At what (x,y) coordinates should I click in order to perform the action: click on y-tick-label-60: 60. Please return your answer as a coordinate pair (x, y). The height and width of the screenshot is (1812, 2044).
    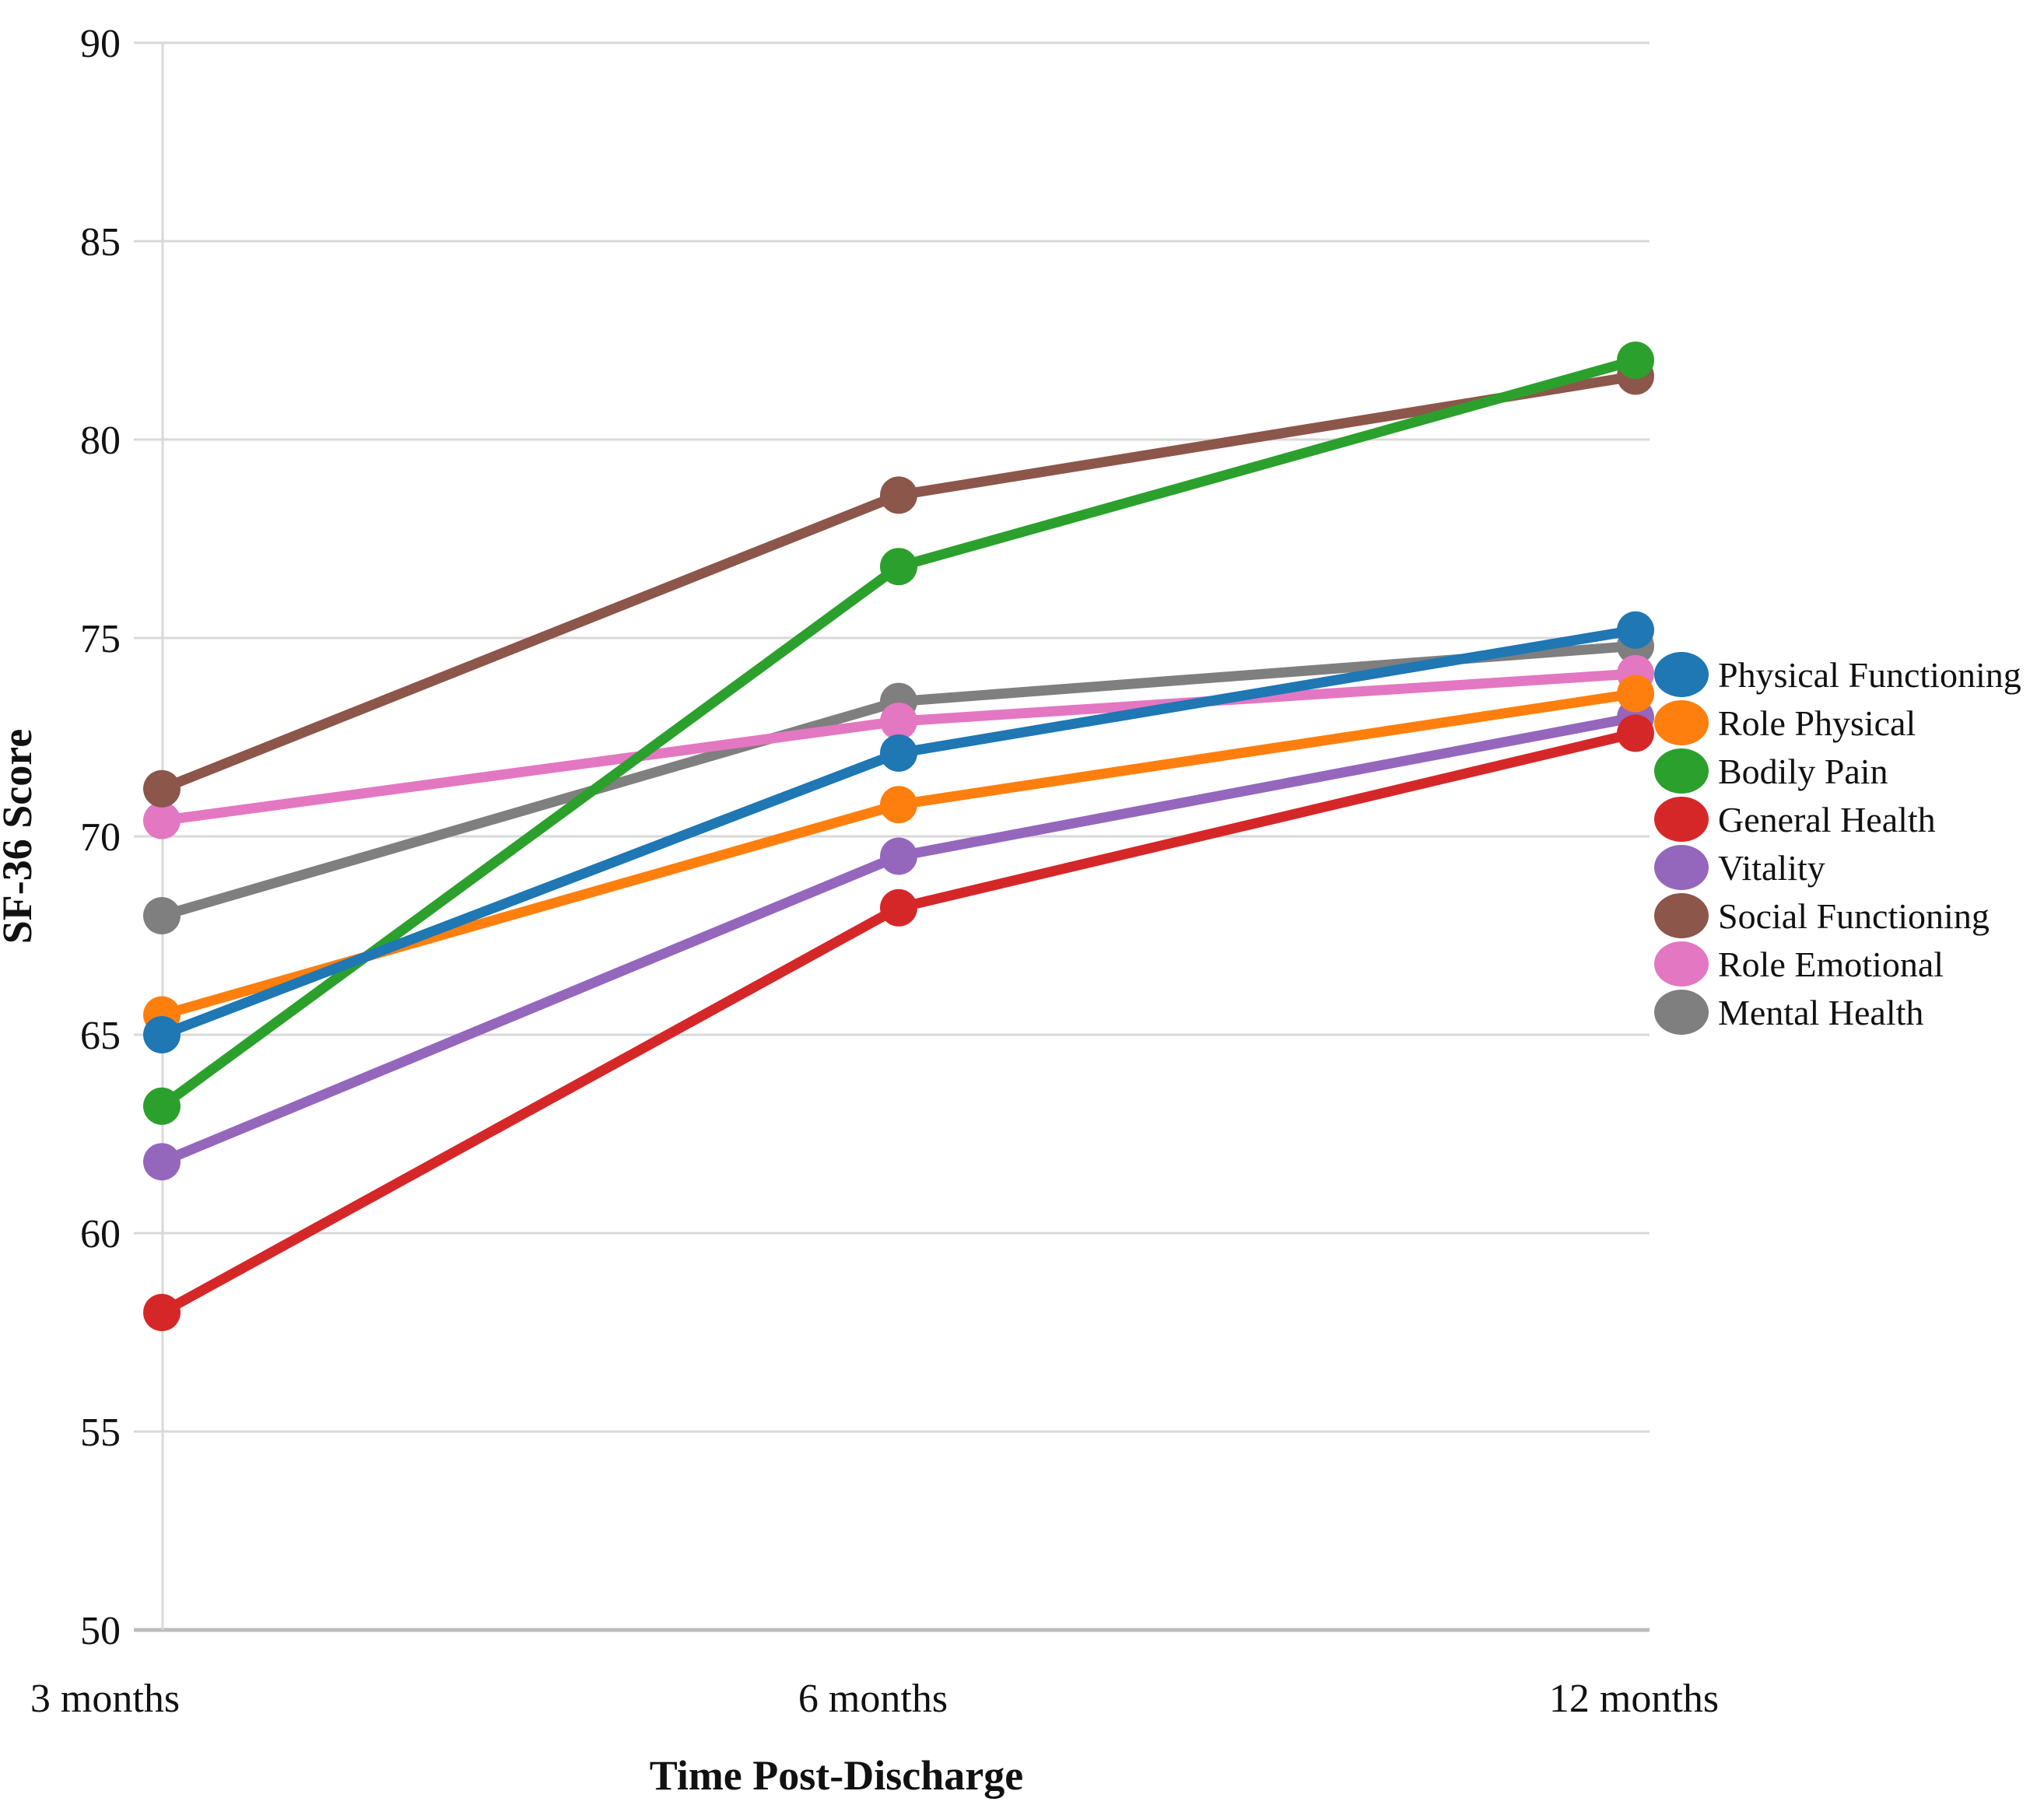
    Looking at the image, I should click on (101, 1234).